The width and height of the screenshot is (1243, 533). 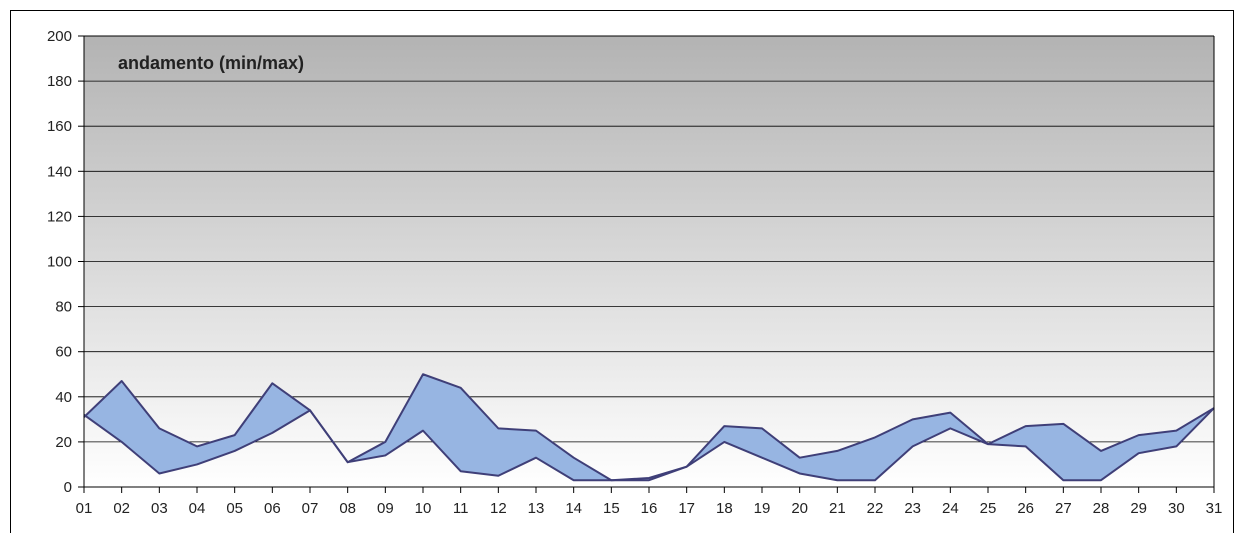 What do you see at coordinates (84, 508) in the screenshot?
I see `x-tick-label: 01` at bounding box center [84, 508].